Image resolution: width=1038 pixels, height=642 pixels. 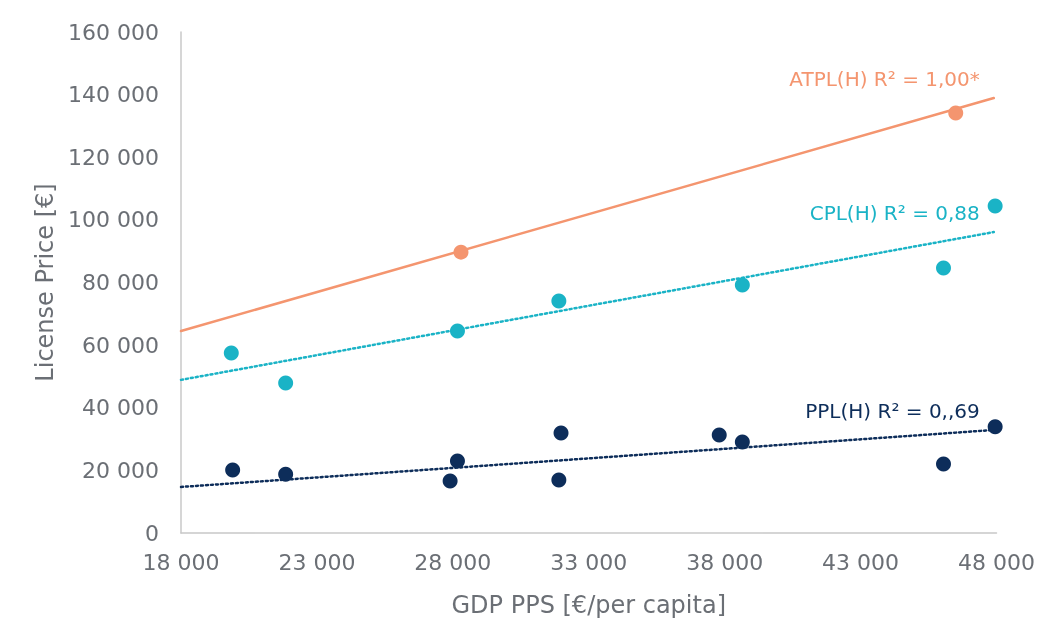 What do you see at coordinates (996, 562) in the screenshot?
I see `x-tick-label: 48 000` at bounding box center [996, 562].